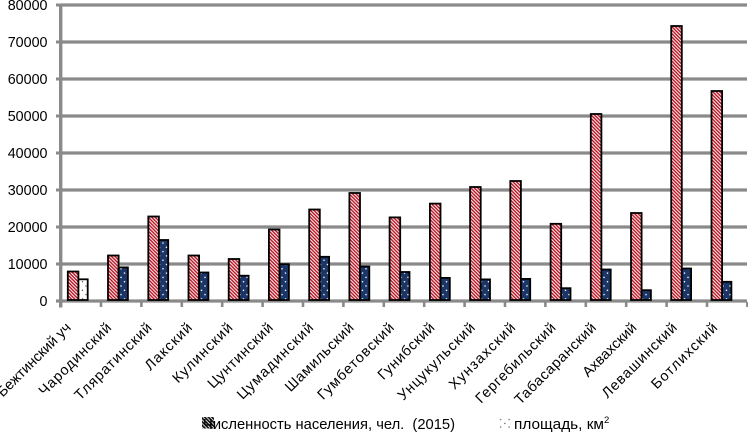  Describe the element at coordinates (329, 425) in the screenshot. I see `svg-text:Численность населения, чел. (: Численность населения, чел. (2015)` at that location.